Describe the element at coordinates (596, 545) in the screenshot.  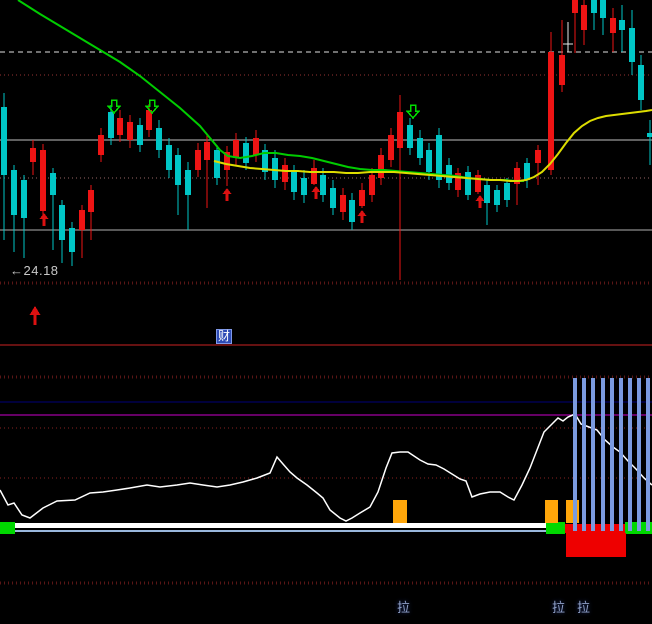
I see `band-red-box` at that location.